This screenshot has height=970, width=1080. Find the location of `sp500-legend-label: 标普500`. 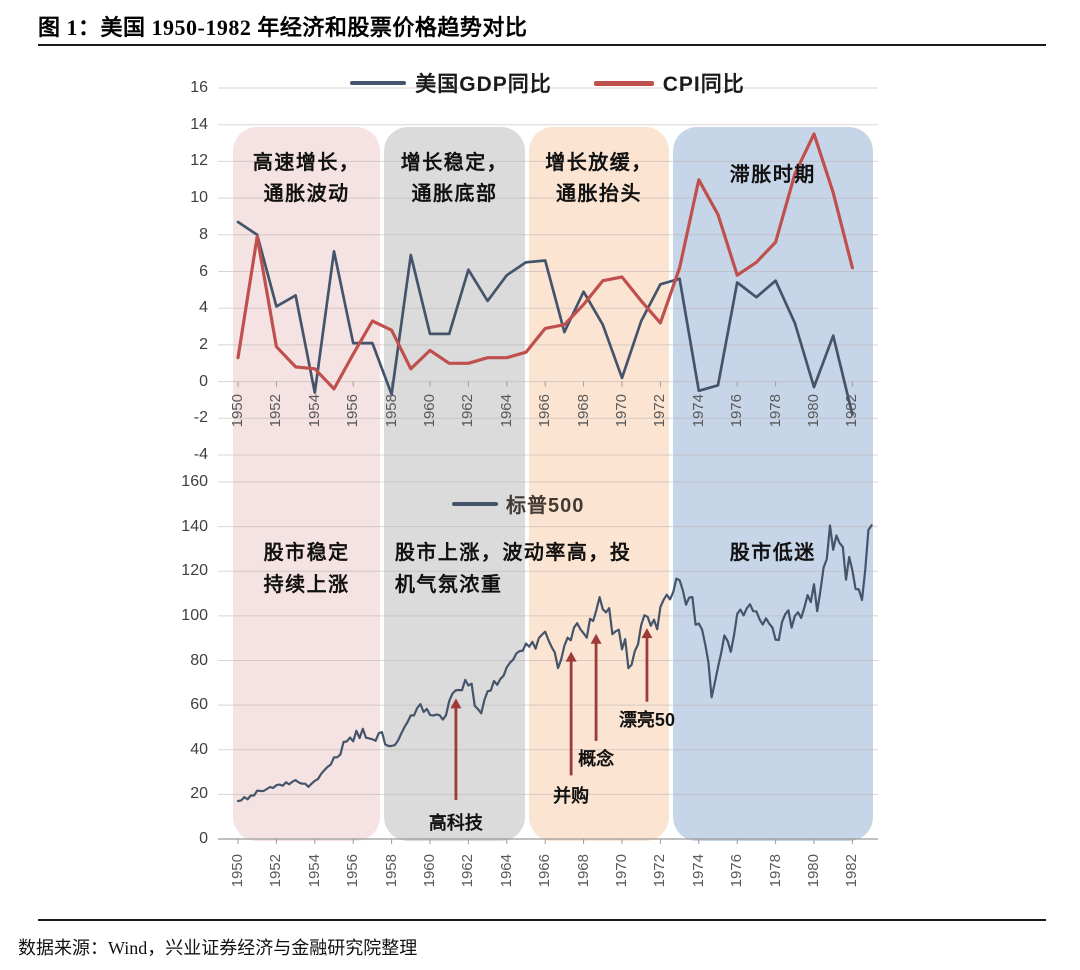

sp500-legend-label: 标普500 is located at coordinates (545, 506).